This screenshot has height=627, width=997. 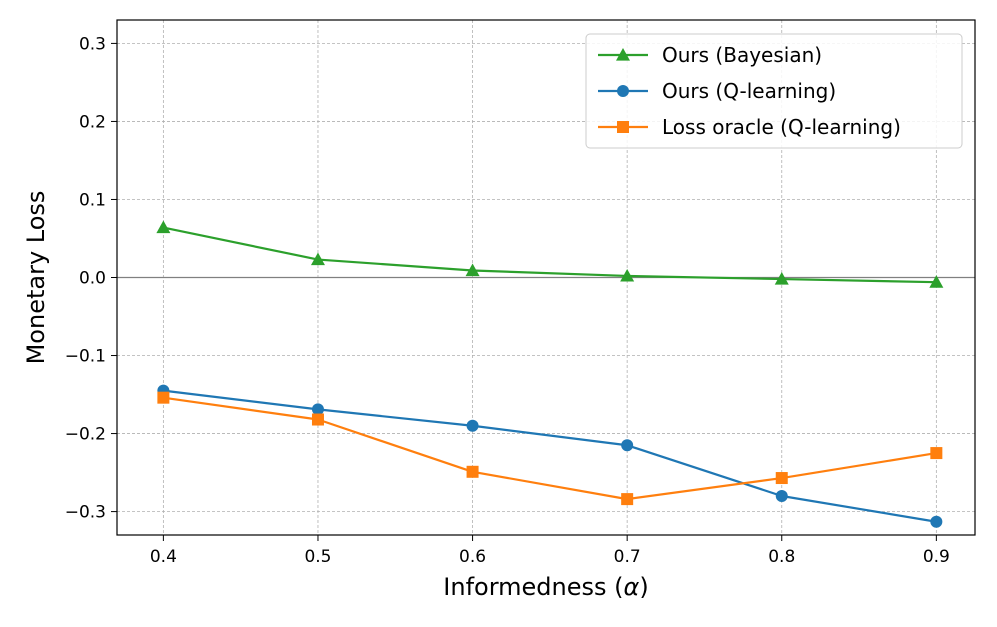 What do you see at coordinates (749, 91) in the screenshot?
I see `legend-label: Ours (Q-learning)` at bounding box center [749, 91].